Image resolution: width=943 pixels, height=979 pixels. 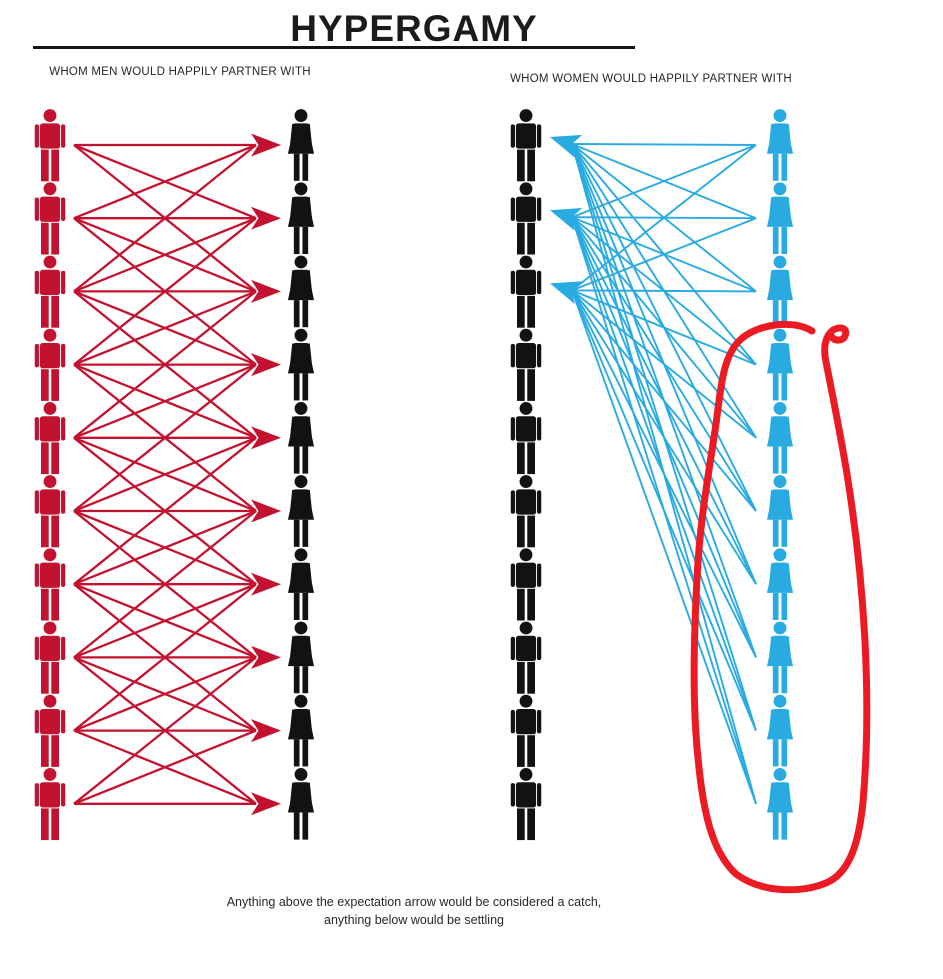 I want to click on annotation-circle, so click(x=780, y=607).